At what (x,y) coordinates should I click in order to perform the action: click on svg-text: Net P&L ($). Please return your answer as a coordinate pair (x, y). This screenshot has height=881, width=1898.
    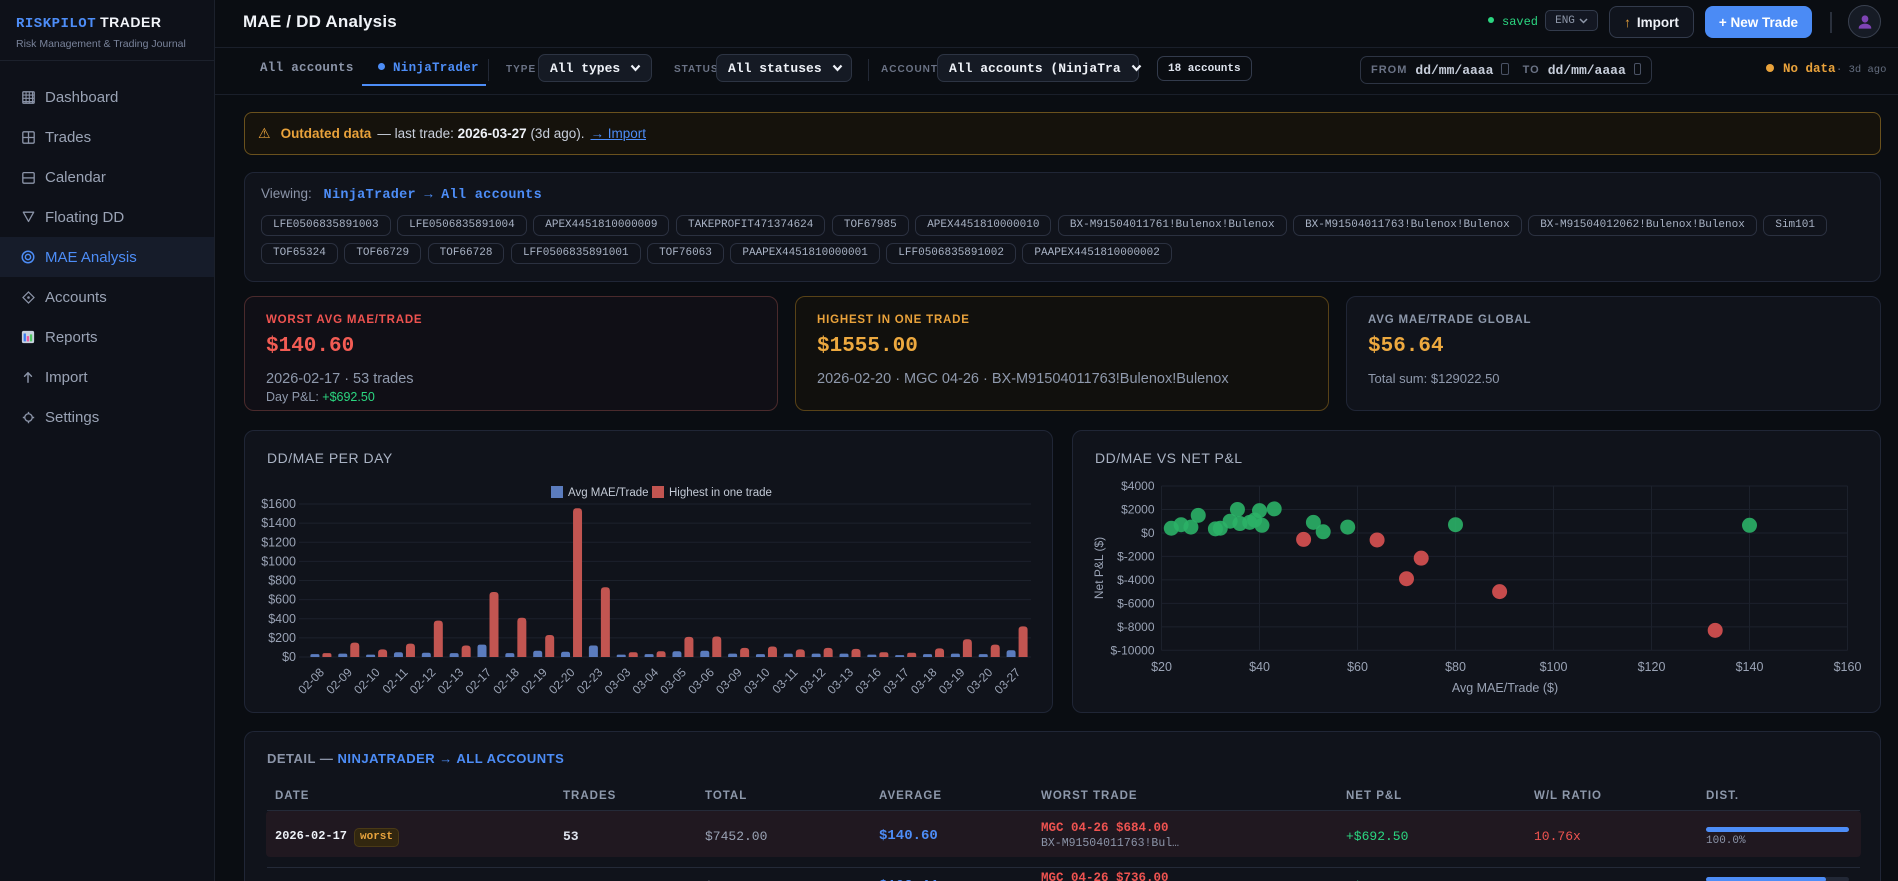
    Looking at the image, I should click on (1099, 568).